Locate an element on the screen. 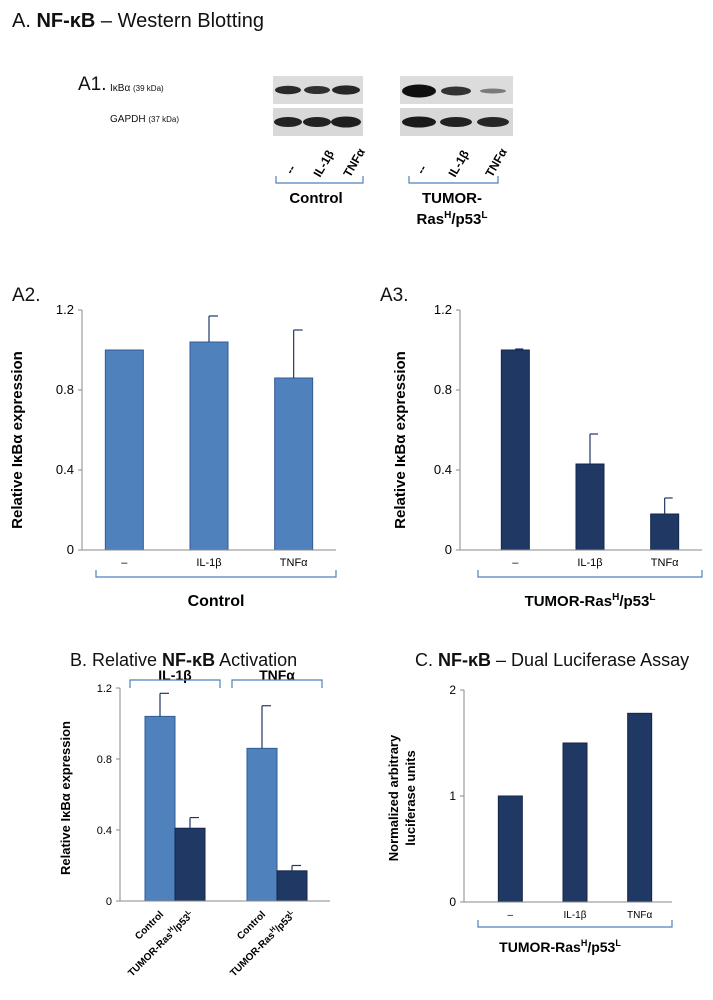 This screenshot has height=1000, width=713. blot-row-kda: (37 kDa) is located at coordinates (164, 119).